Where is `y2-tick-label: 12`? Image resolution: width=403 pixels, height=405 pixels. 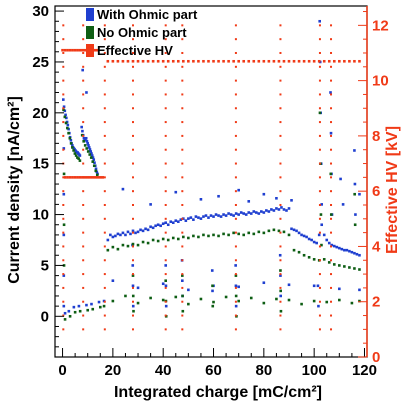
y2-tick-label: 12 is located at coordinates (380, 25).